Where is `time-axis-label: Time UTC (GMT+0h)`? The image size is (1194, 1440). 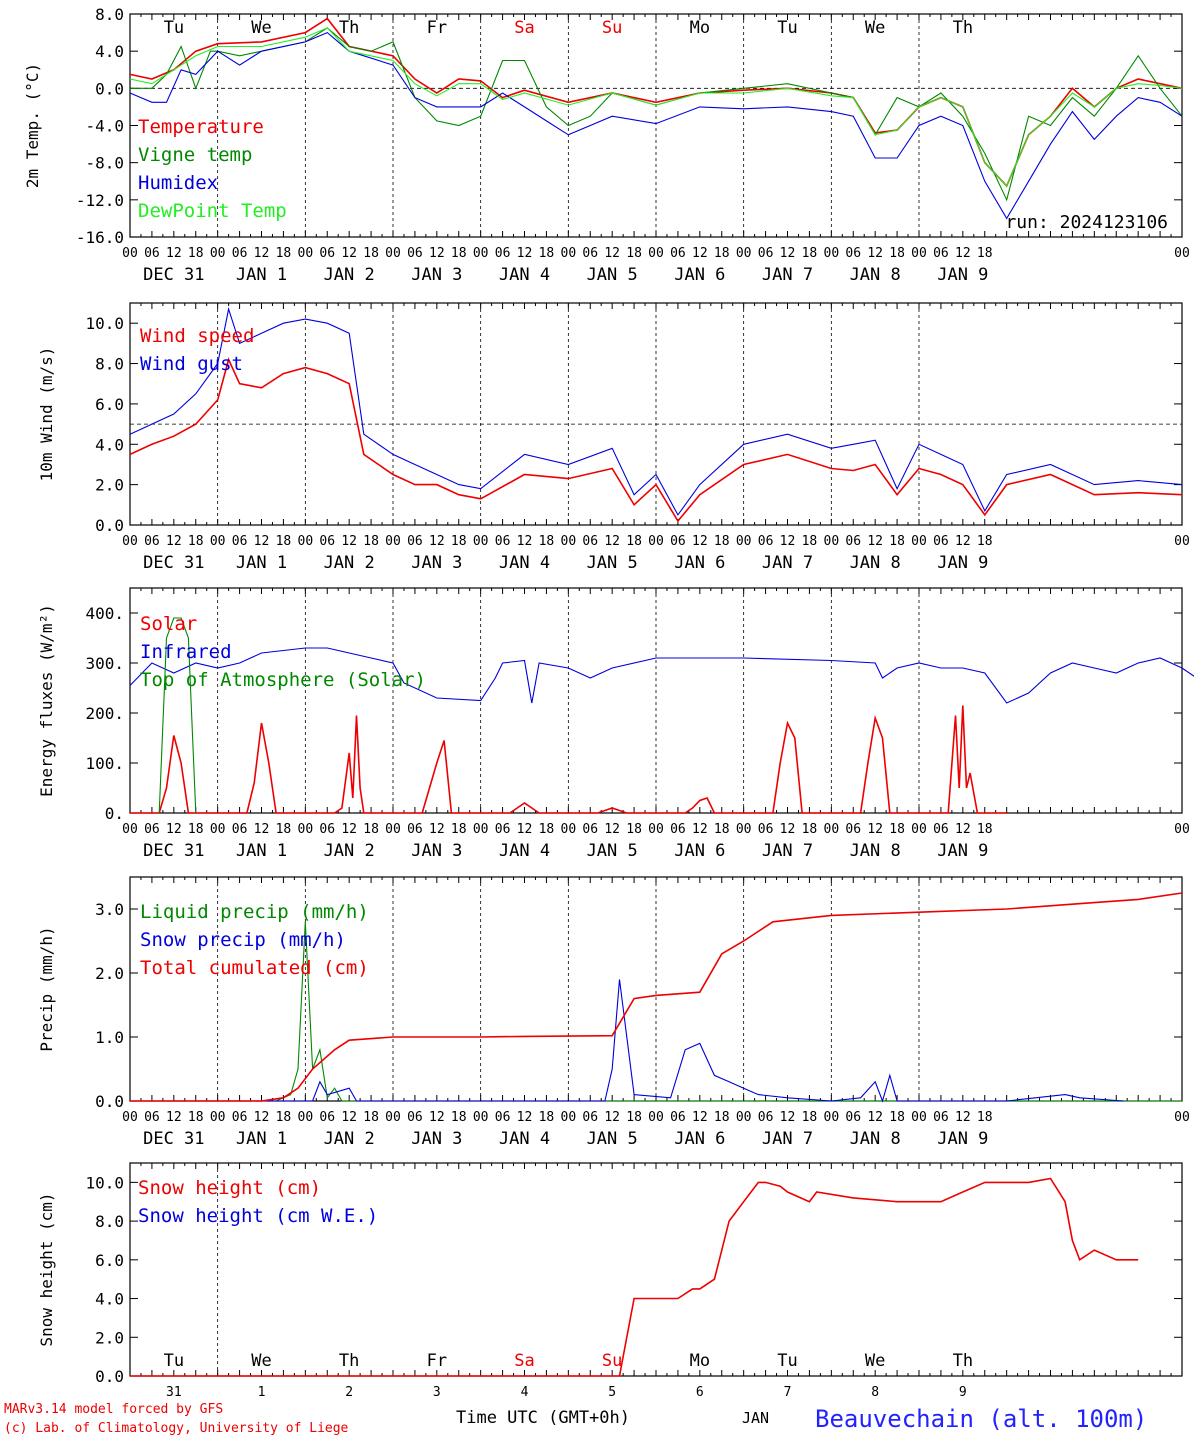
time-axis-label: Time UTC (GMT+0h) is located at coordinates (543, 1418).